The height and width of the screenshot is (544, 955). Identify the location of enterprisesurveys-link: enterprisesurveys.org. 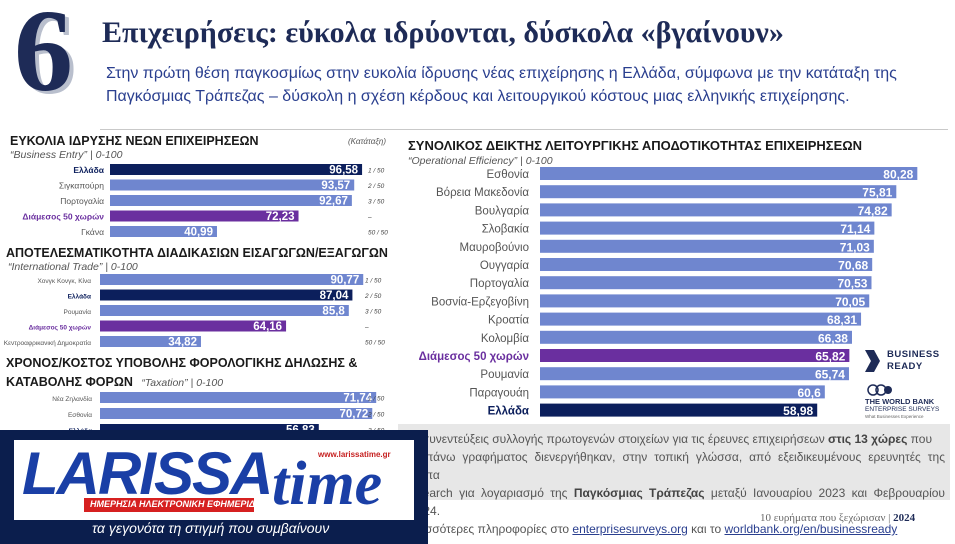
(630, 529).